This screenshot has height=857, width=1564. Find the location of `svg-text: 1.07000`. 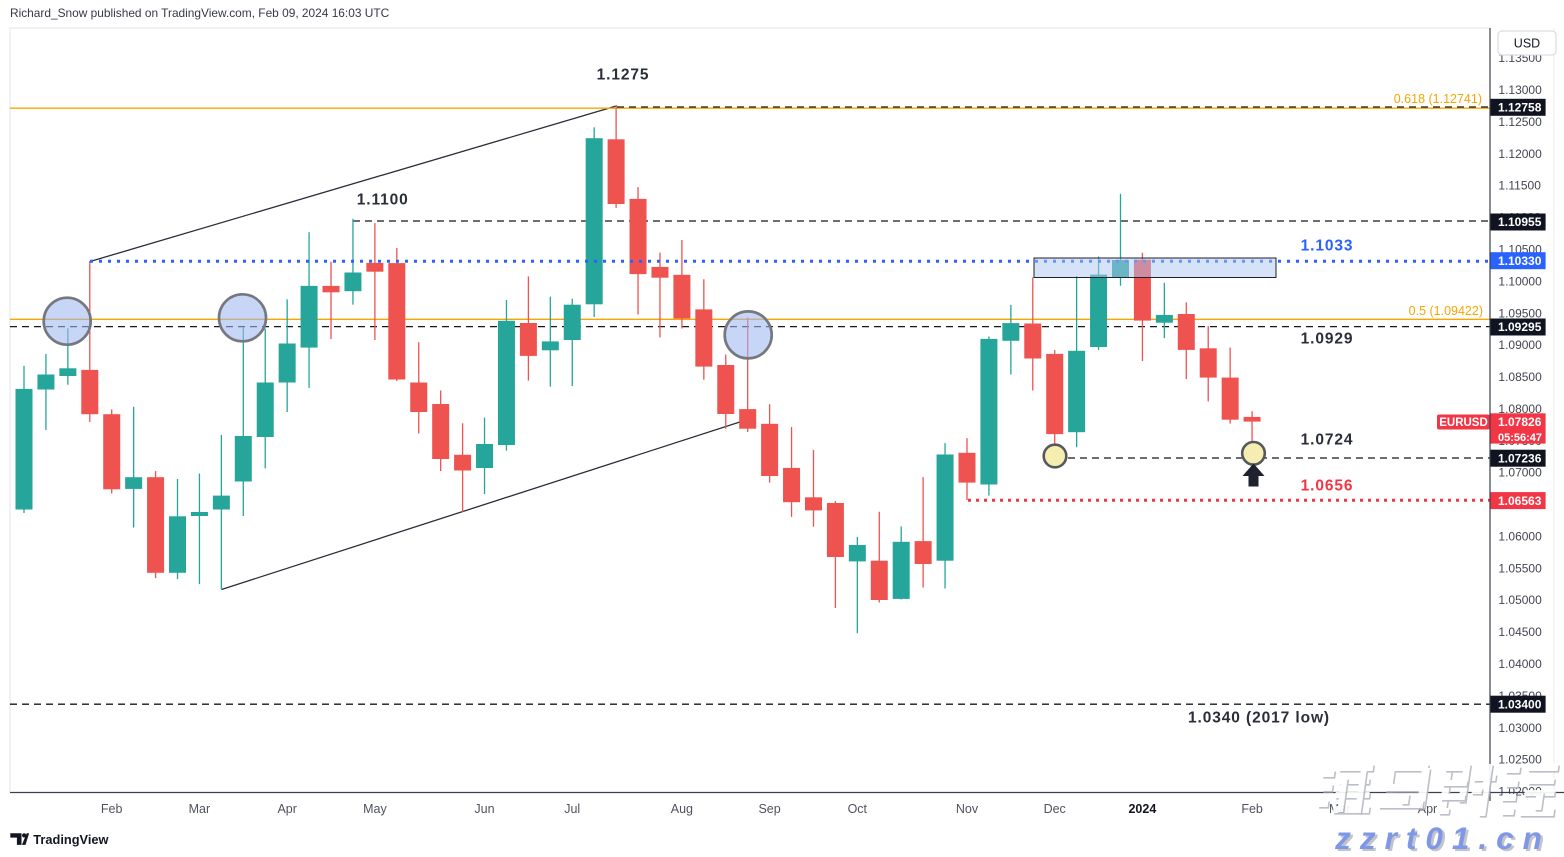

svg-text: 1.07000 is located at coordinates (1520, 473).